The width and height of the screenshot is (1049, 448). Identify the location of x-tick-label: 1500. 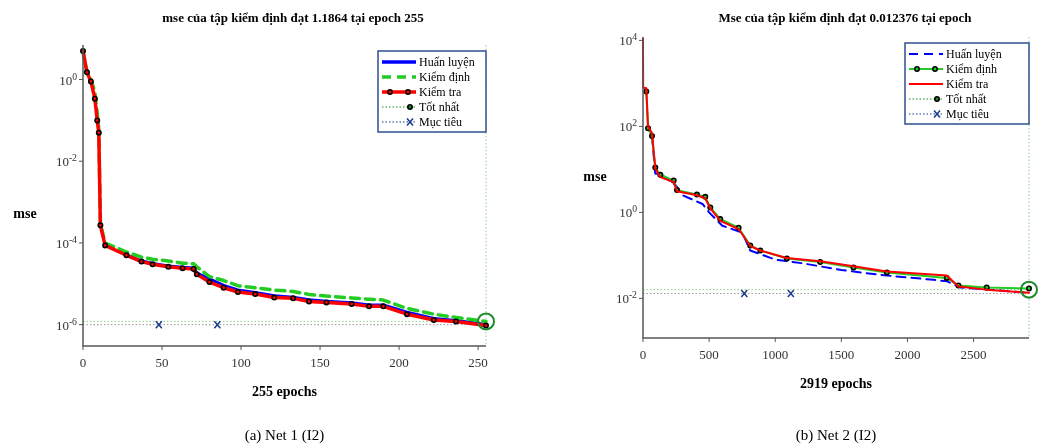
(841, 354).